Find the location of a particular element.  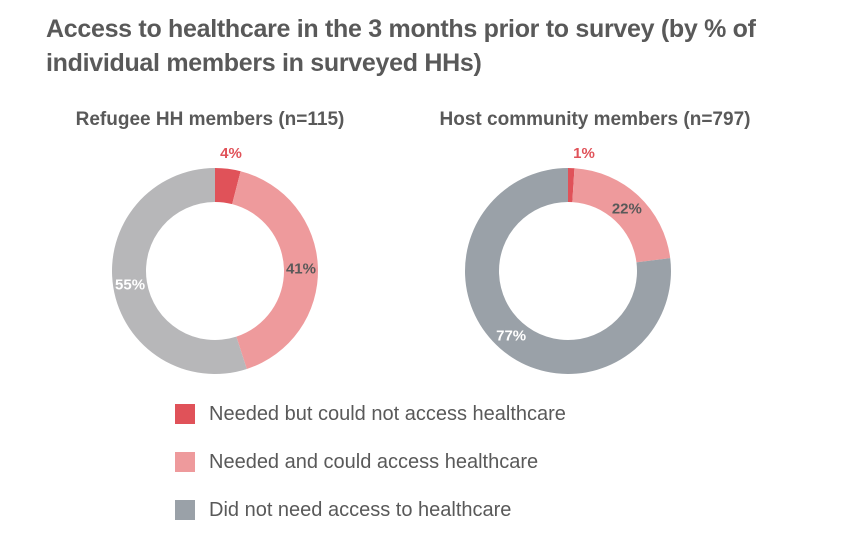

host-donut: 1% 22% 77% is located at coordinates (568, 259).